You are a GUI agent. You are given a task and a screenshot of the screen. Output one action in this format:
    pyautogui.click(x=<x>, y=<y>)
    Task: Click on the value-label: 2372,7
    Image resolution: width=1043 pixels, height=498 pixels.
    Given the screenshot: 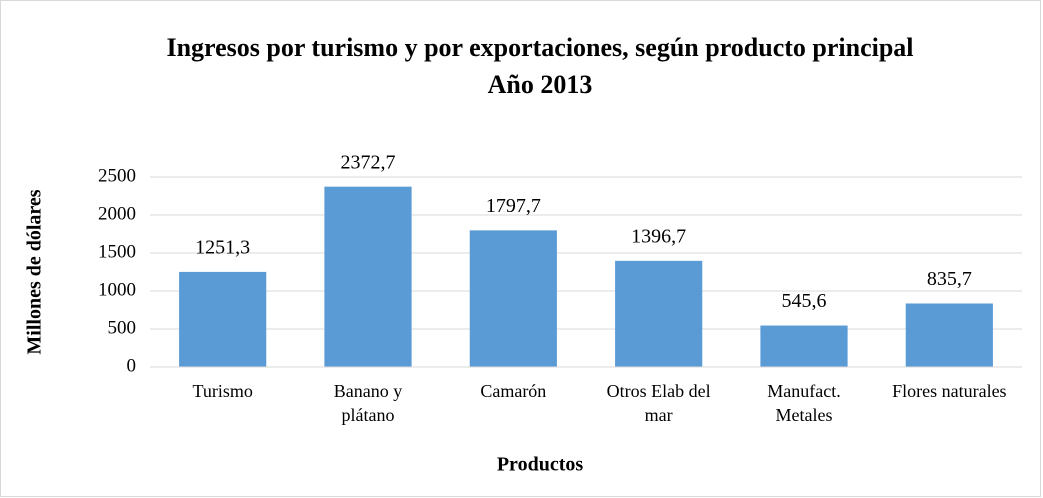 What is the action you would take?
    pyautogui.click(x=368, y=162)
    